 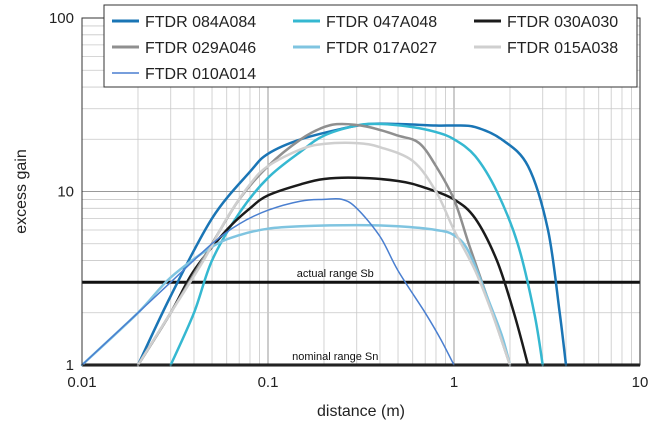 I want to click on x-tick-label: 0.01, so click(x=81, y=382).